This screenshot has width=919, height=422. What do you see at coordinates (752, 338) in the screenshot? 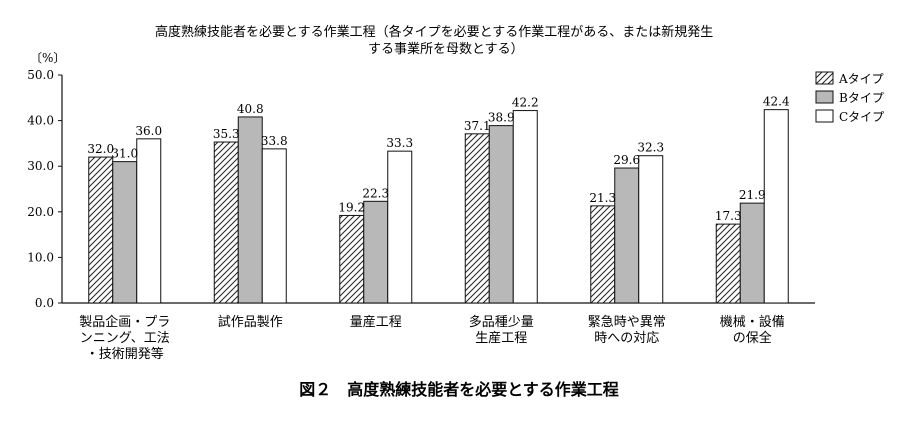
I see `x-tick-label: の保全` at bounding box center [752, 338].